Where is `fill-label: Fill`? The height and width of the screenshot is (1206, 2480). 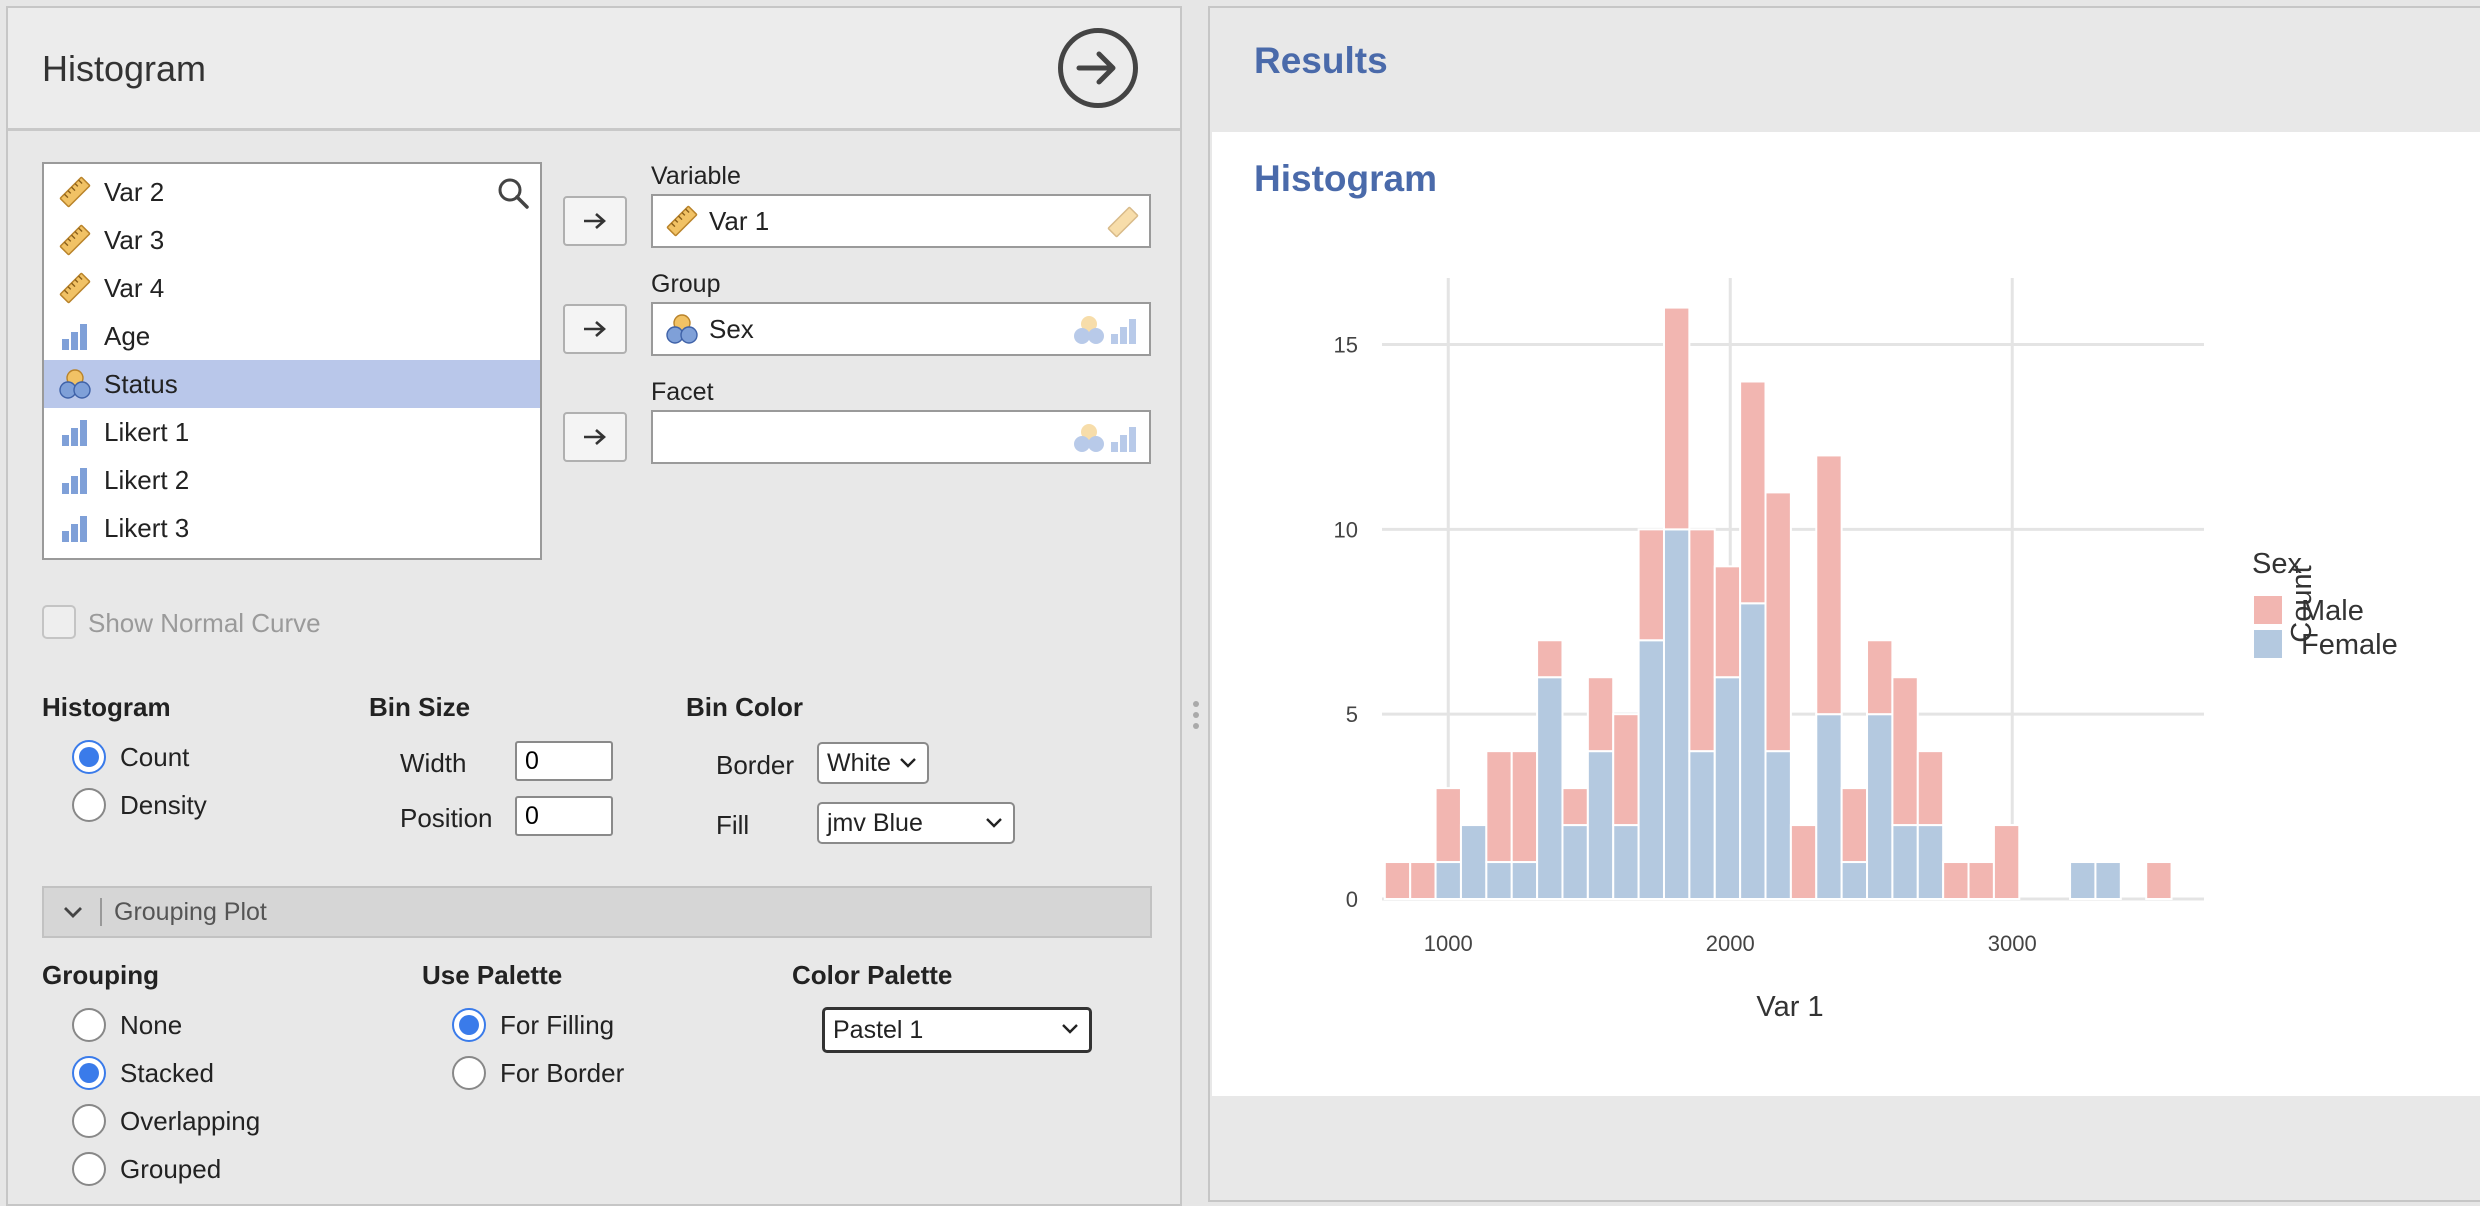 fill-label: Fill is located at coordinates (733, 825).